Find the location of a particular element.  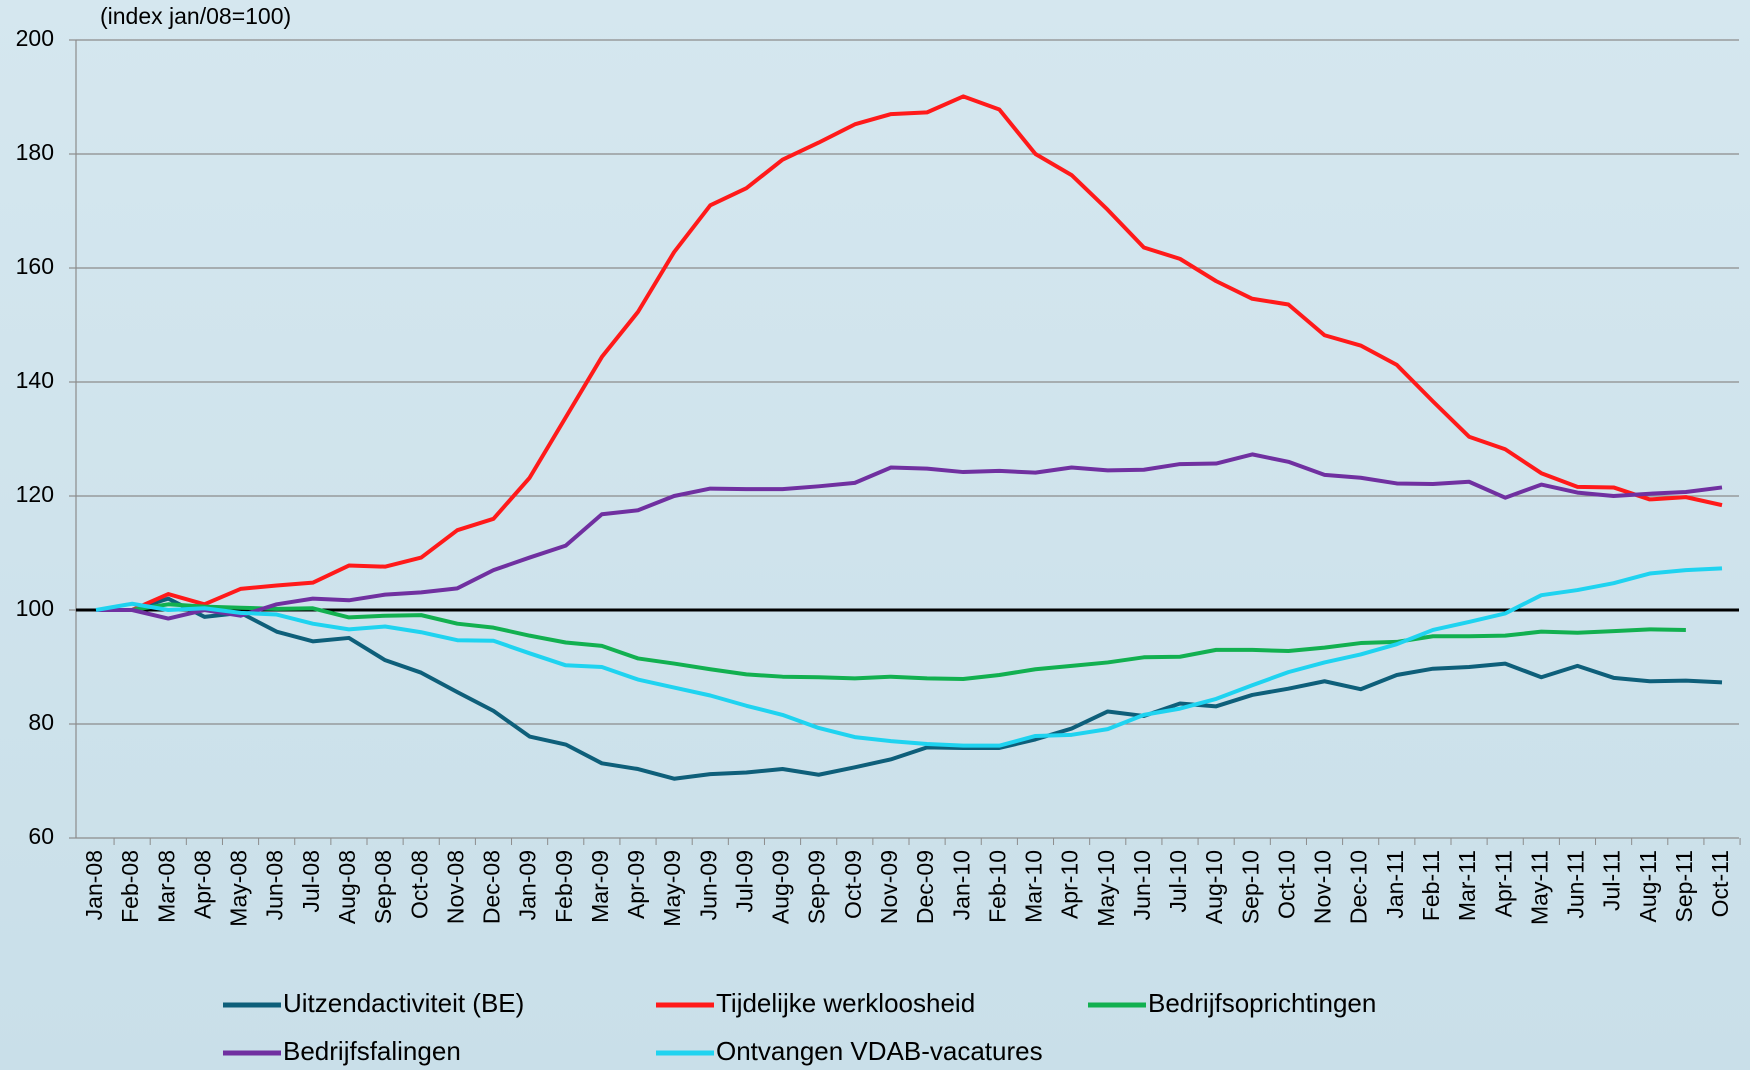

x-tick-label: Apr-09 is located at coordinates (636, 884).